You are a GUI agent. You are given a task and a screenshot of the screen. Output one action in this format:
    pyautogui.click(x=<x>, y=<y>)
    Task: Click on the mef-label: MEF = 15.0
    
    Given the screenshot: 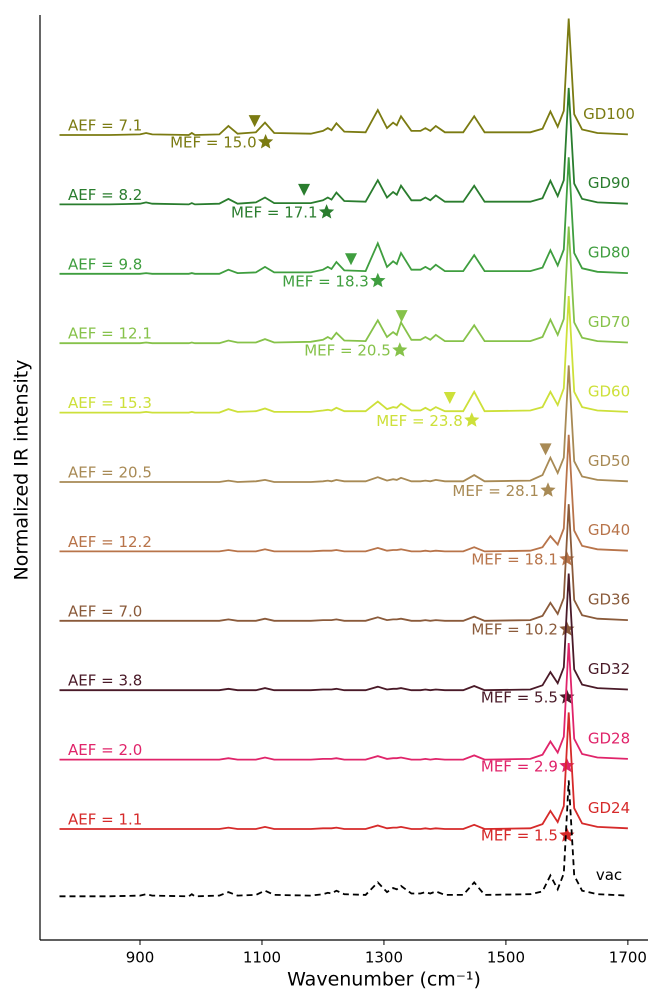 What is the action you would take?
    pyautogui.click(x=213, y=142)
    